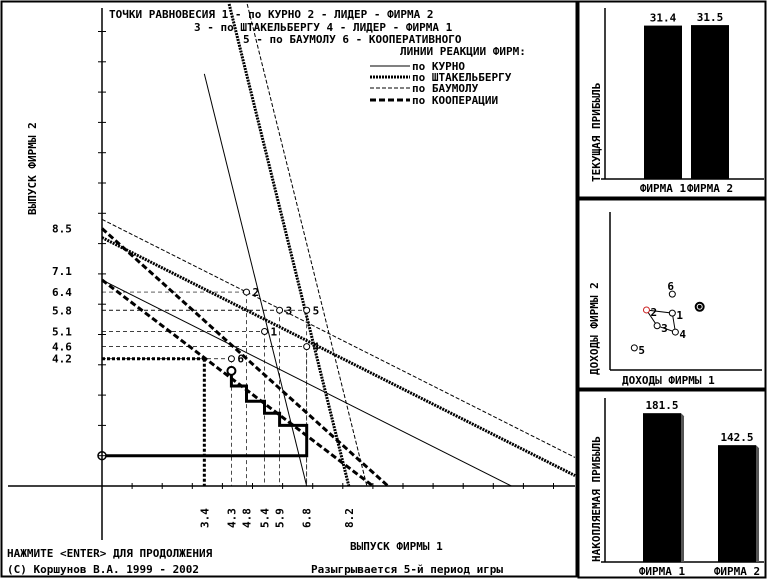  Describe the element at coordinates (736, 437) in the screenshot. I see `bar-value-2: 142.5` at that location.